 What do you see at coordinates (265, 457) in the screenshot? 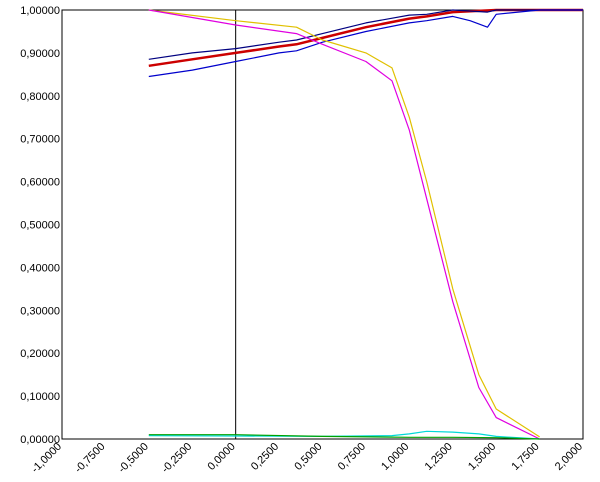
I see `x-tick-label: 0,2500` at bounding box center [265, 457].